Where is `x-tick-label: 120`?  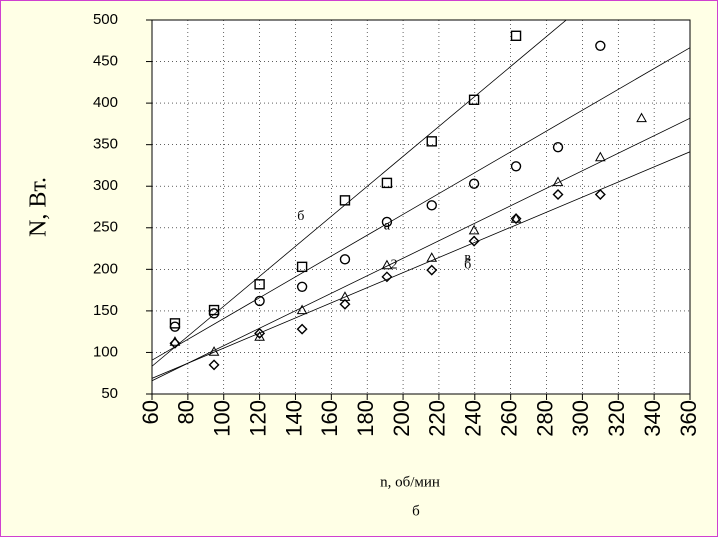
x-tick-label: 120 is located at coordinates (257, 418).